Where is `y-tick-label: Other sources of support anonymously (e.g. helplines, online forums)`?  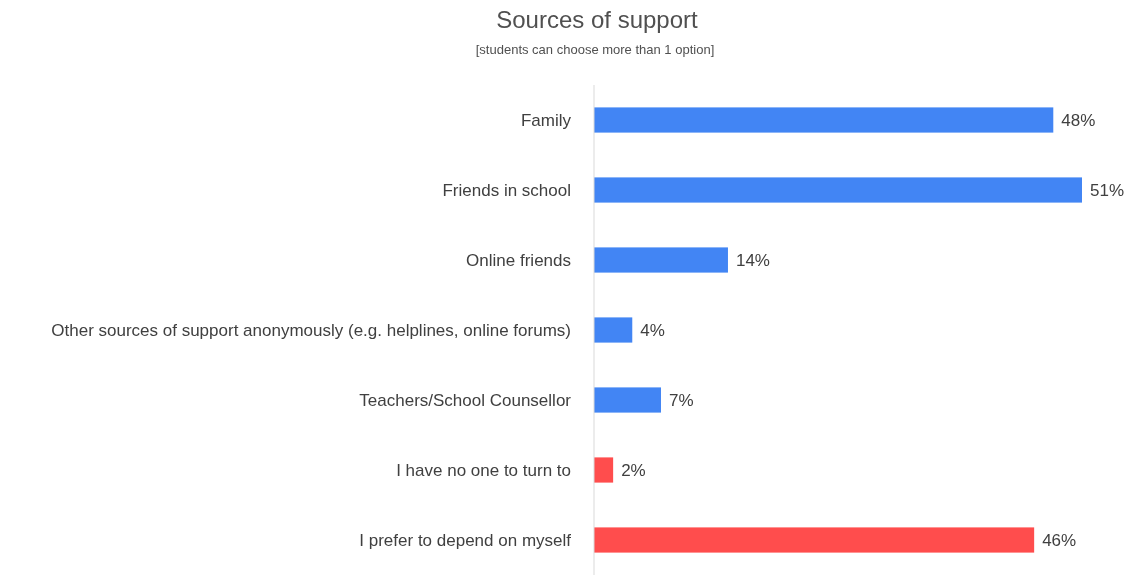 y-tick-label: Other sources of support anonymously (e.g. helplines, online forums) is located at coordinates (311, 330).